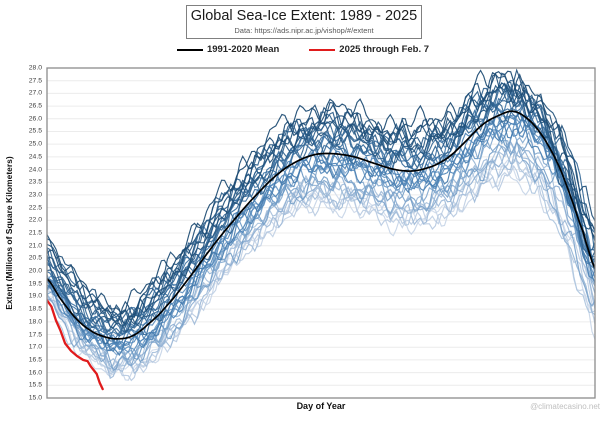 Image resolution: width=606 pixels, height=421 pixels. What do you see at coordinates (35, 208) in the screenshot?
I see `y-tick-label: 22.5` at bounding box center [35, 208].